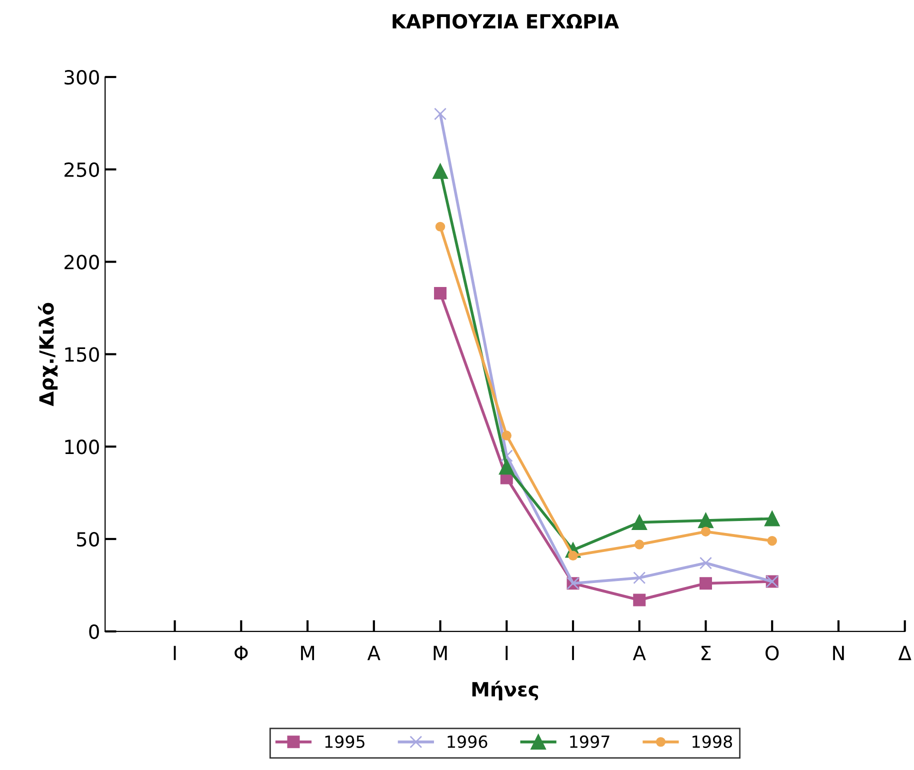 Image resolution: width=914 pixels, height=770 pixels. I want to click on x-tick-label: Ν, so click(838, 653).